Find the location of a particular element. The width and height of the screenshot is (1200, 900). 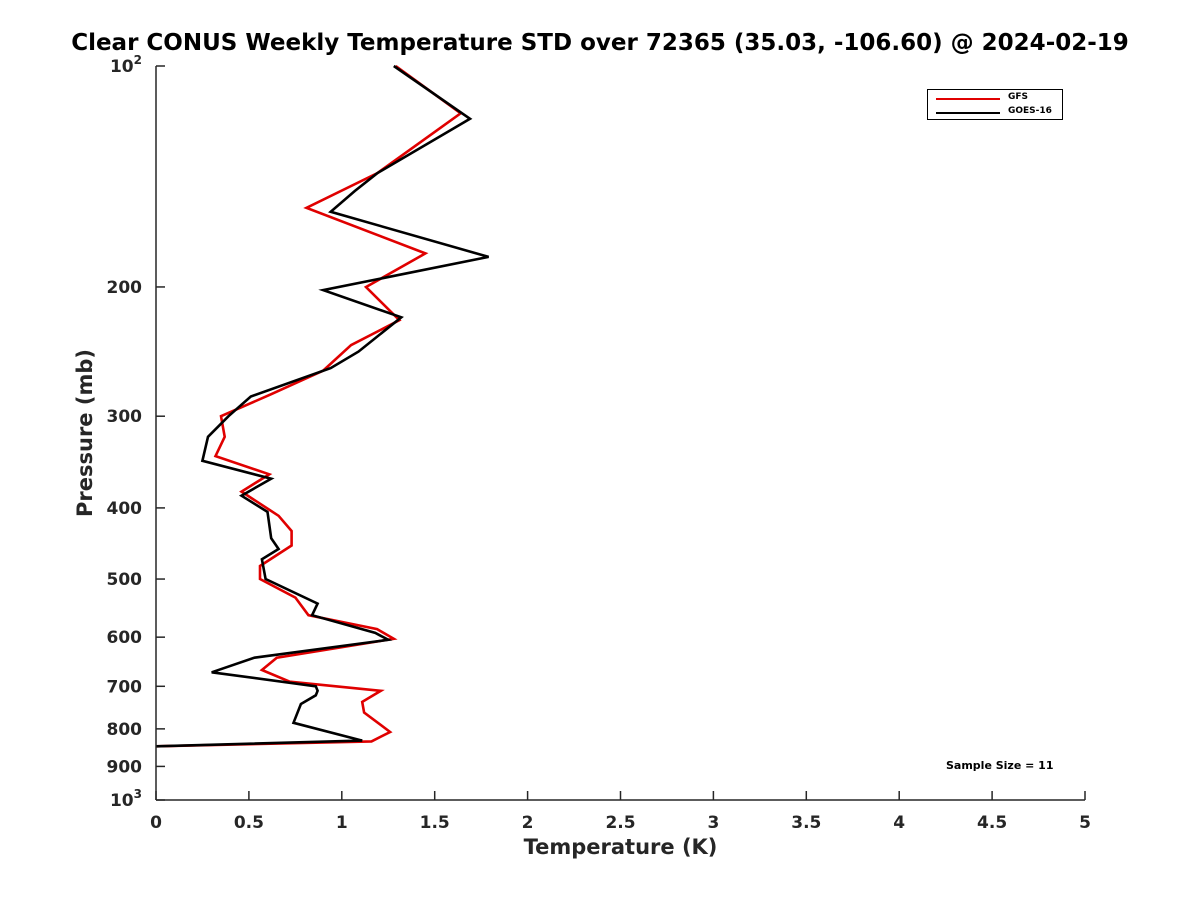

legend-label-goes16: GOES-16 is located at coordinates (1030, 111).